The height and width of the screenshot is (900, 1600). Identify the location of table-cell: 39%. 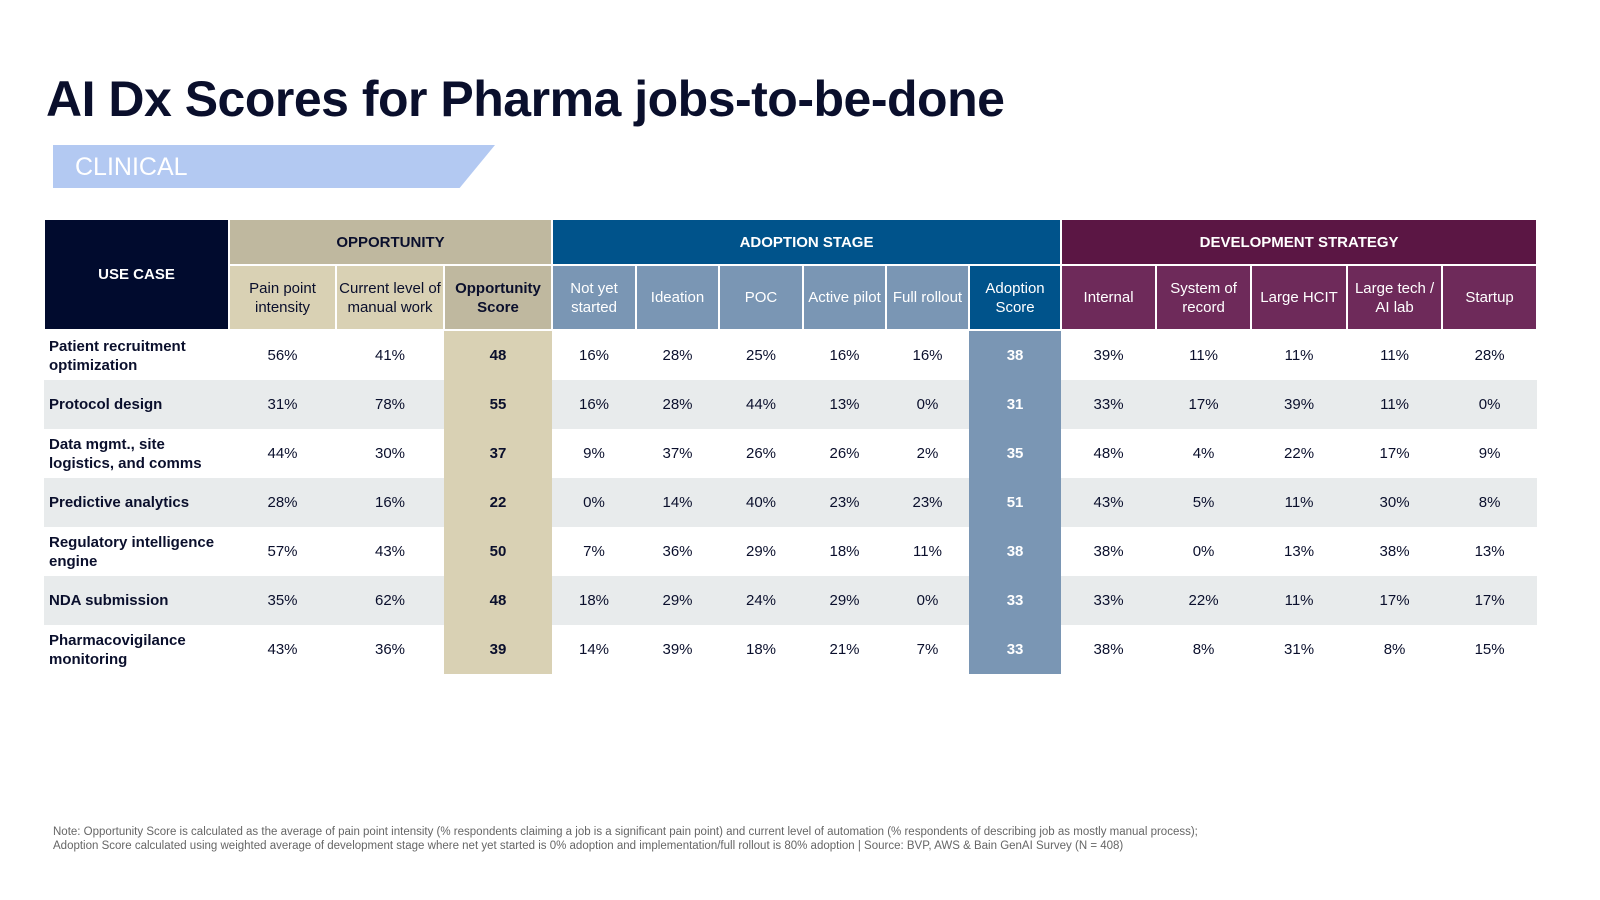
(1108, 355).